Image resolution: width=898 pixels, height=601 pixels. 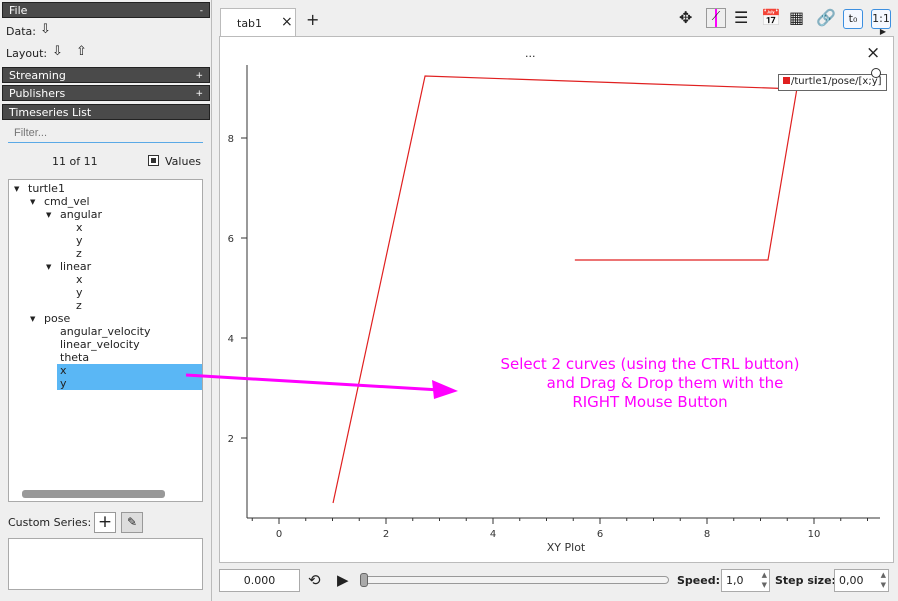 What do you see at coordinates (93, 494) in the screenshot?
I see `tree-horizontal-scrollbar` at bounding box center [93, 494].